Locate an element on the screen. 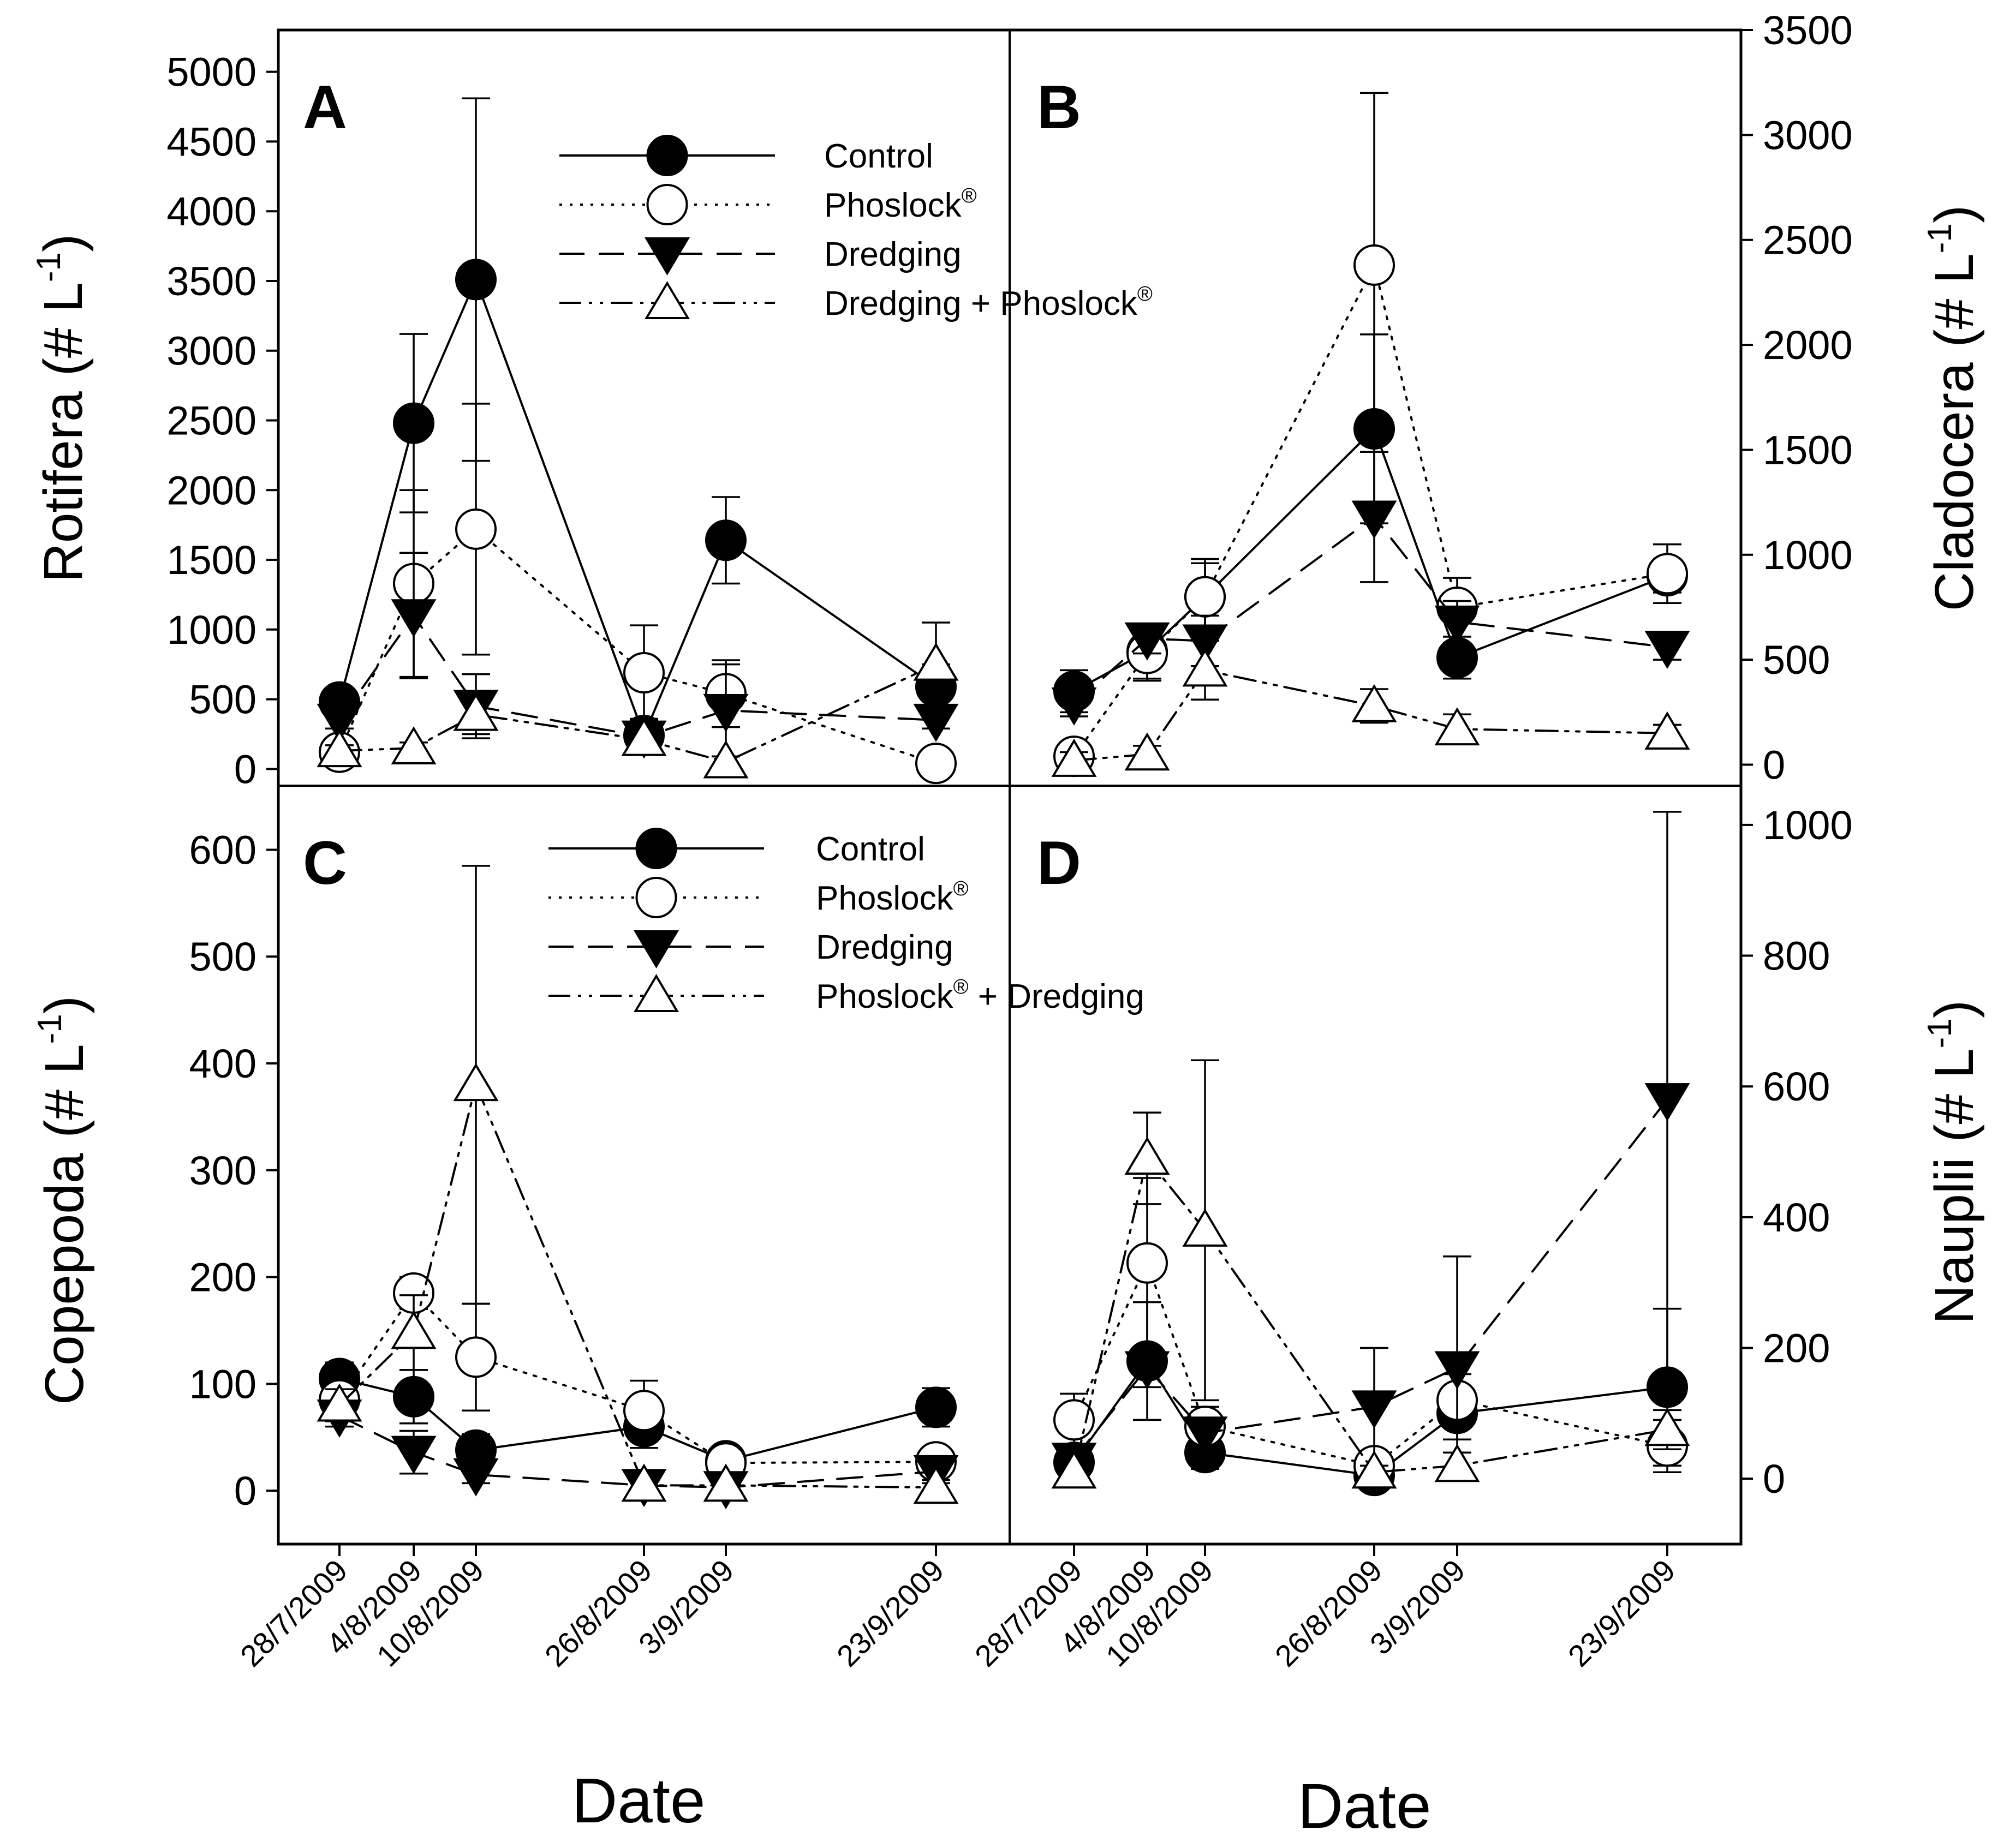 This screenshot has height=1848, width=2010. y-tick-label: 4500 is located at coordinates (211, 141).